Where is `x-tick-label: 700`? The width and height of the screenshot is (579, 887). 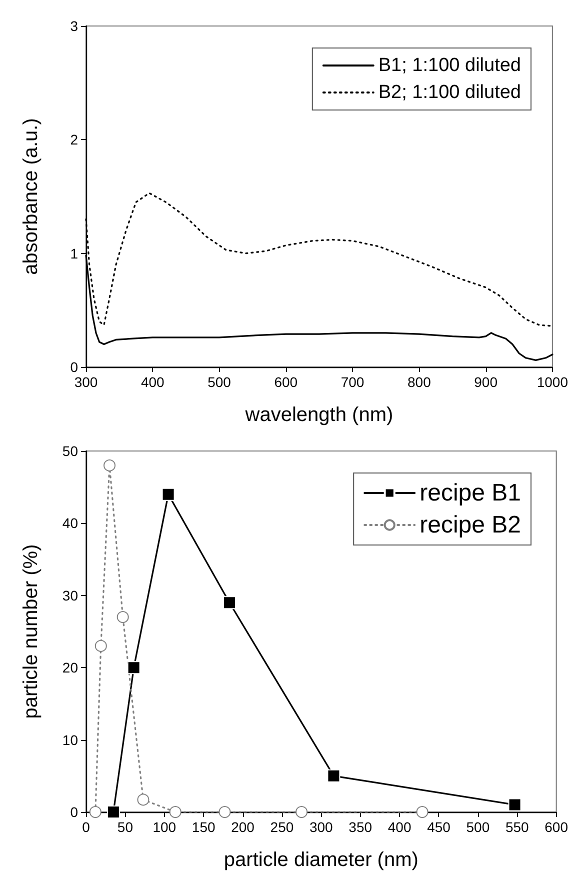
x-tick-label: 700 is located at coordinates (352, 382).